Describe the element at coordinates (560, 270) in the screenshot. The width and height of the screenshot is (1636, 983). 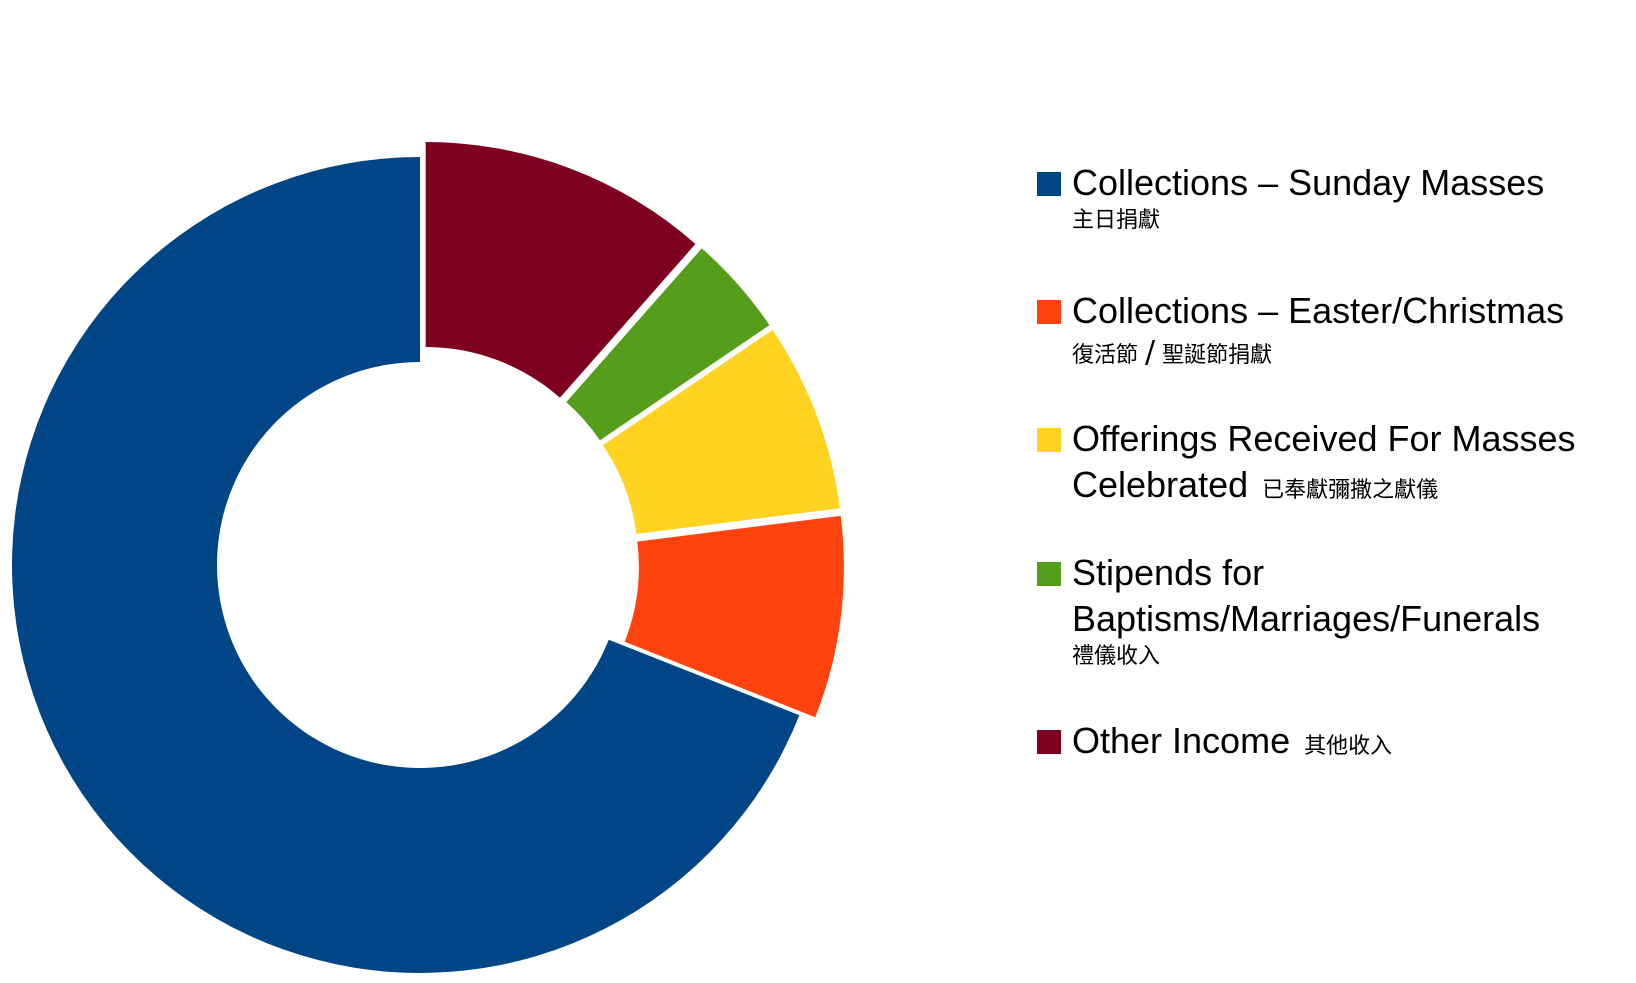
I see `slice-other-income` at that location.